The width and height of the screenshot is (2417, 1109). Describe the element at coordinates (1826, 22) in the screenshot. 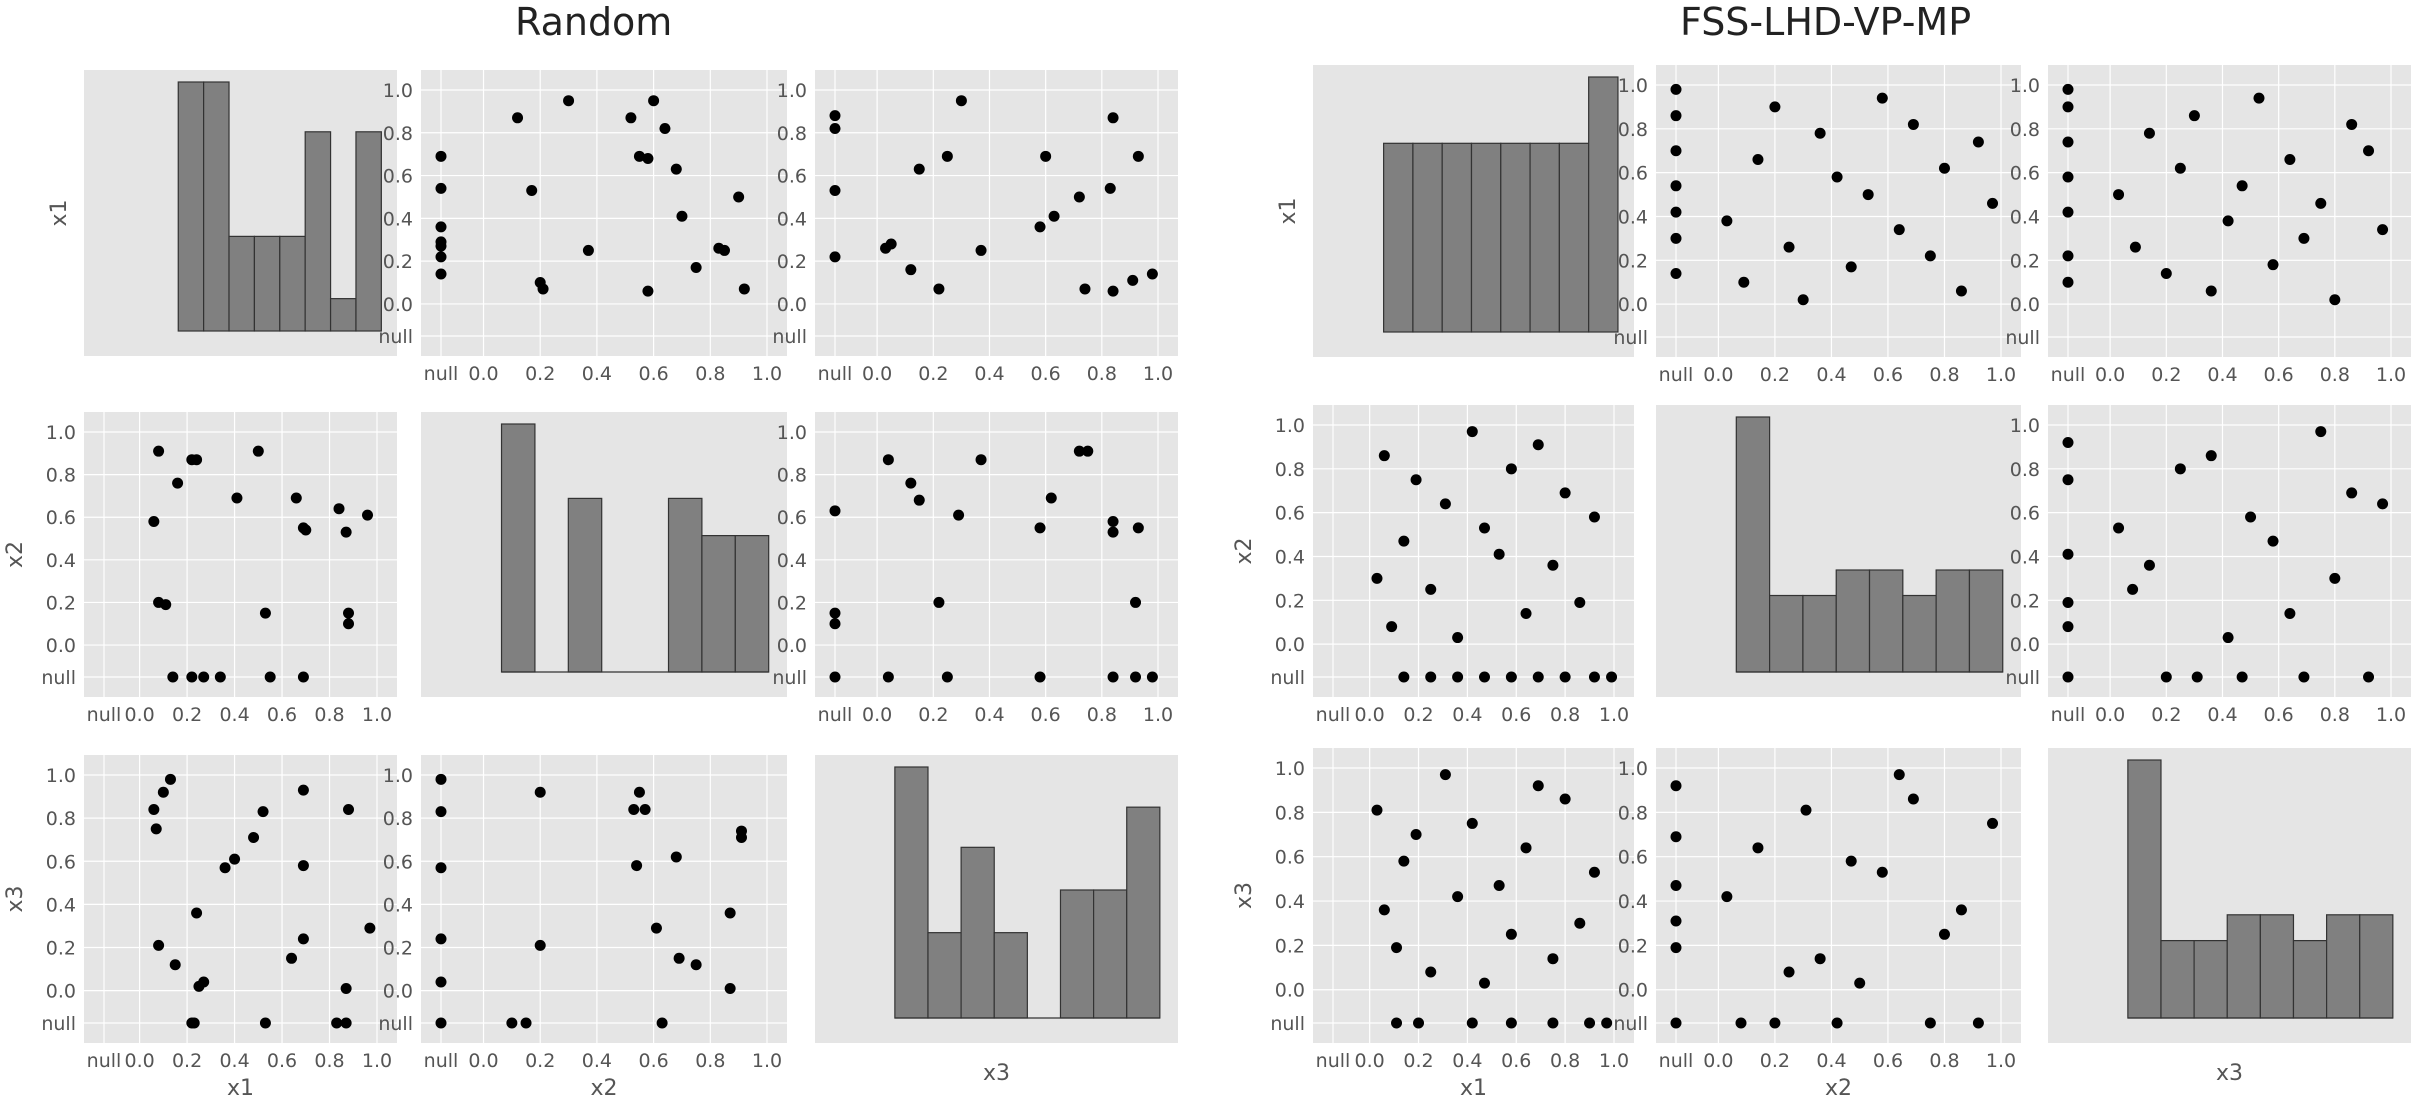

I see `panel-title-fss: FSS-LHD-VP-MP` at that location.